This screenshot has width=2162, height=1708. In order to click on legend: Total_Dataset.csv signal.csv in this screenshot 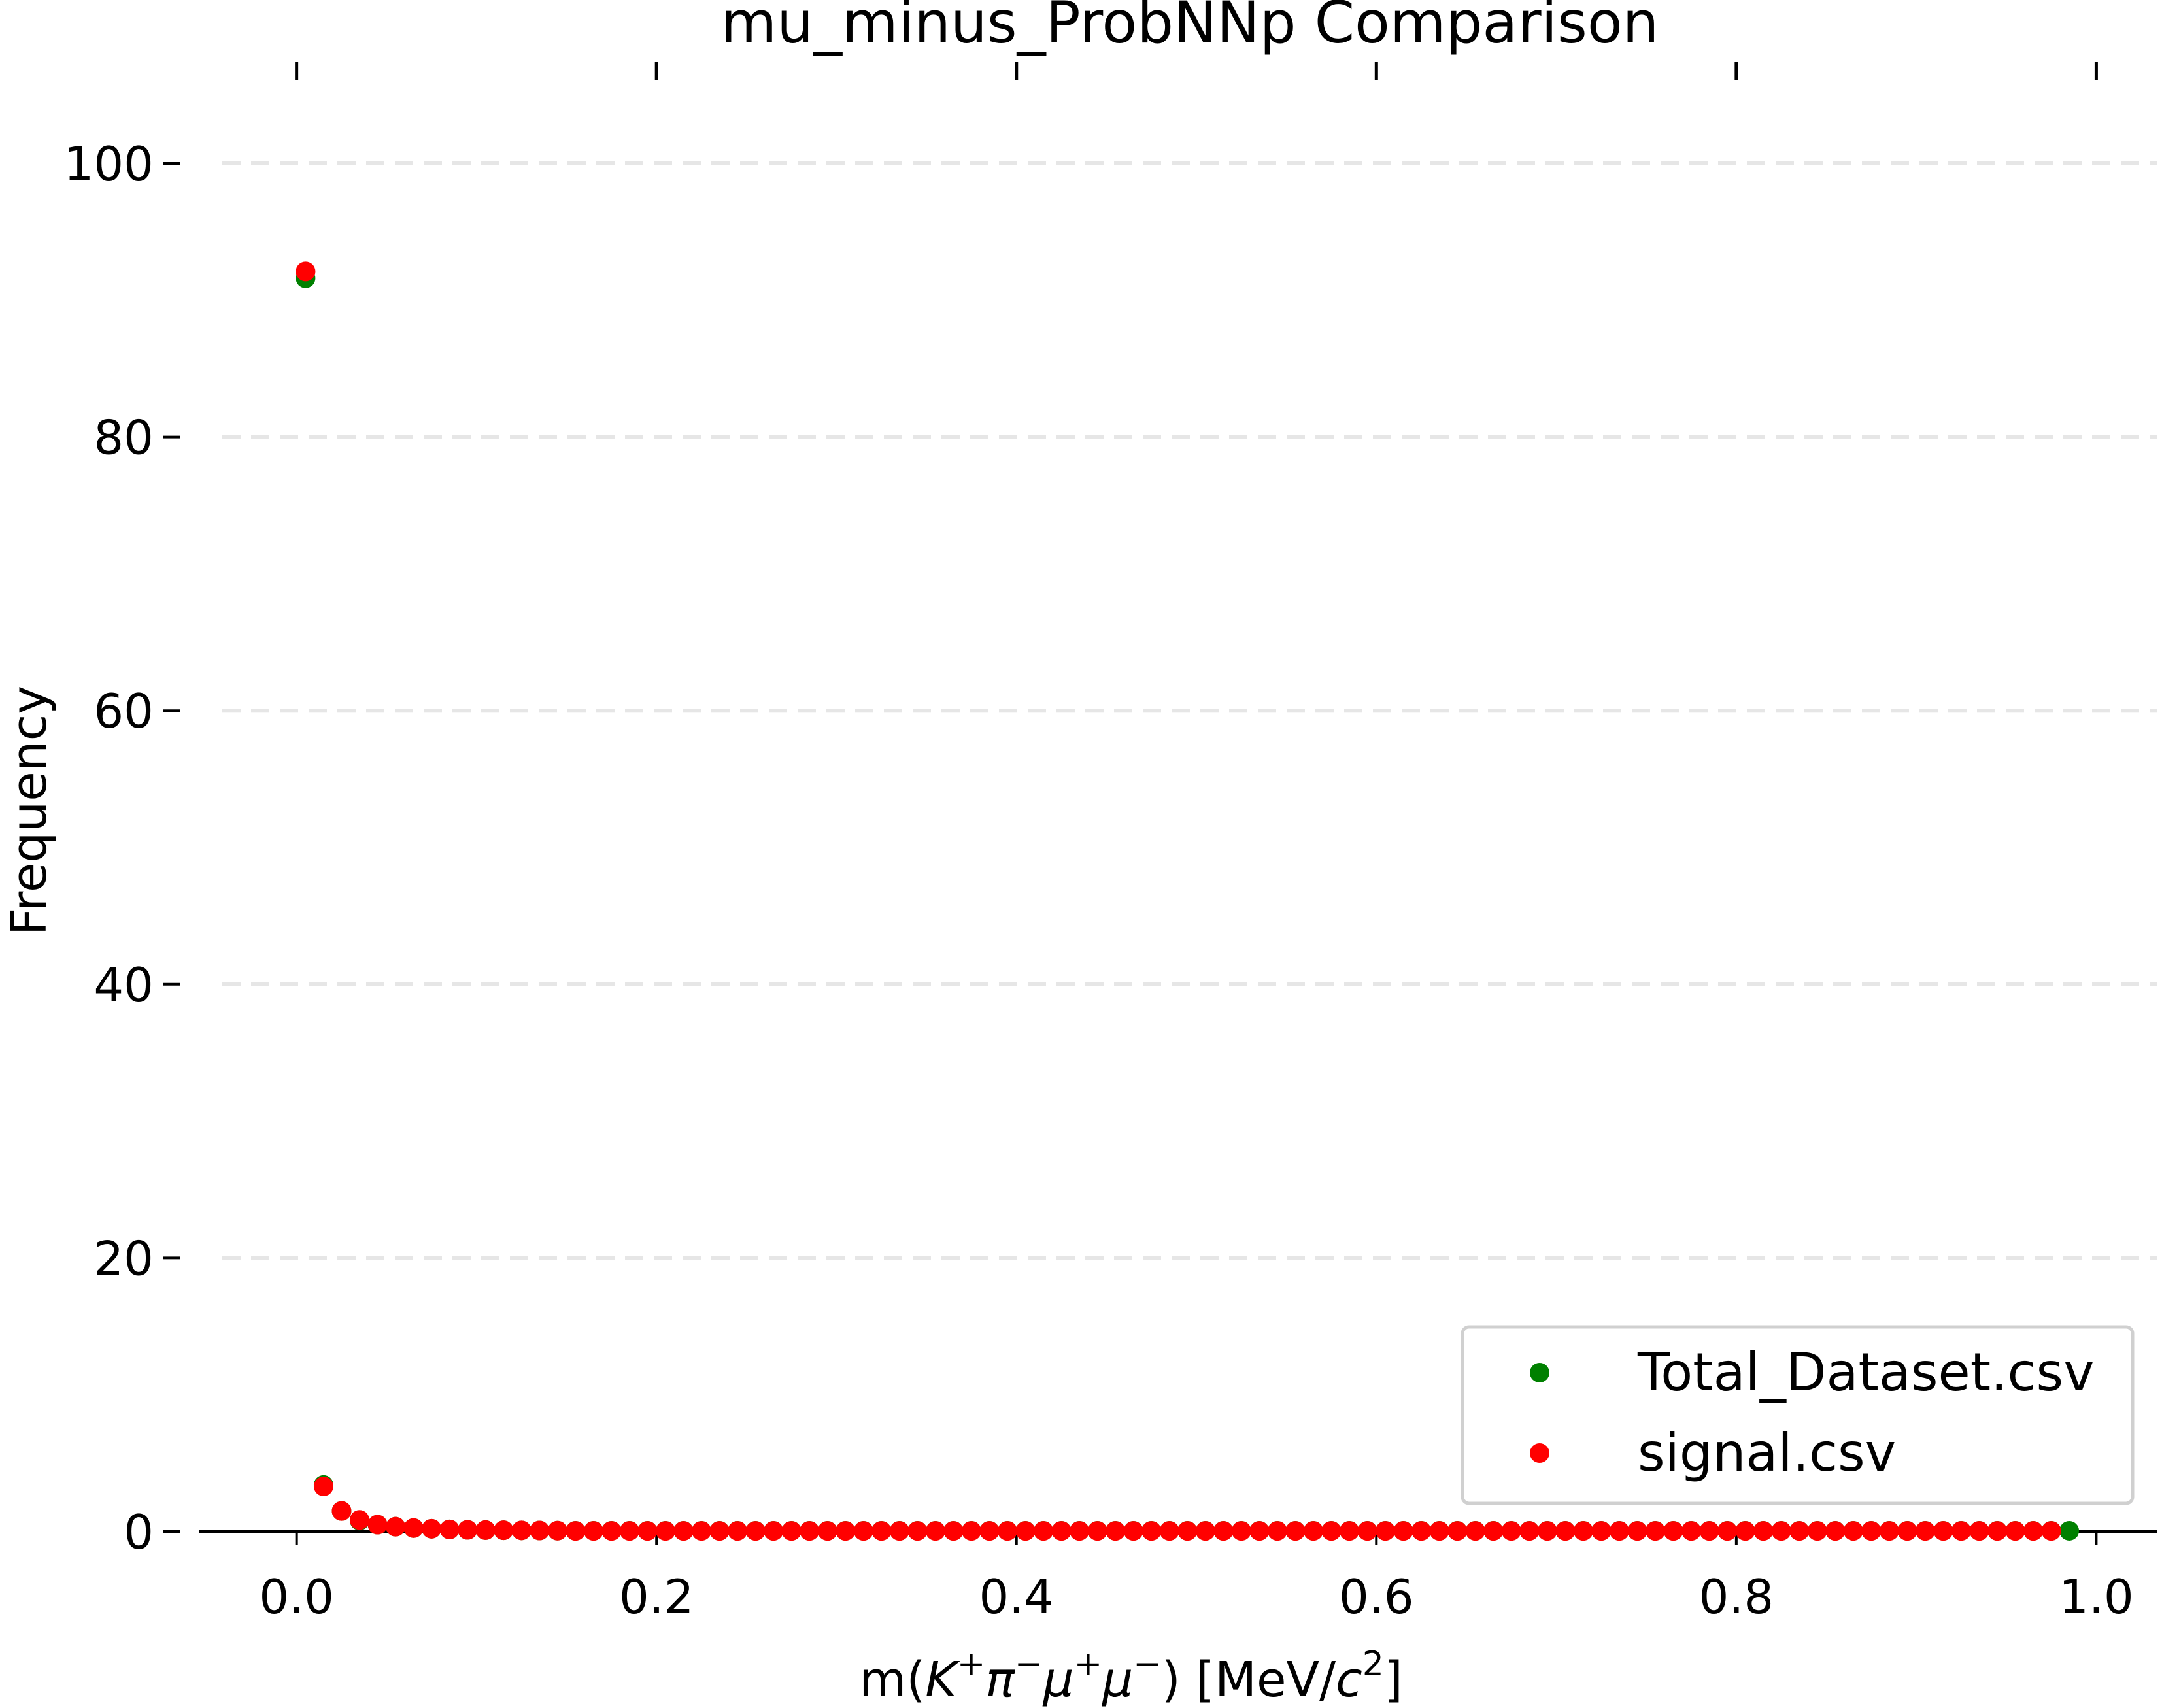, I will do `click(1798, 1415)`.